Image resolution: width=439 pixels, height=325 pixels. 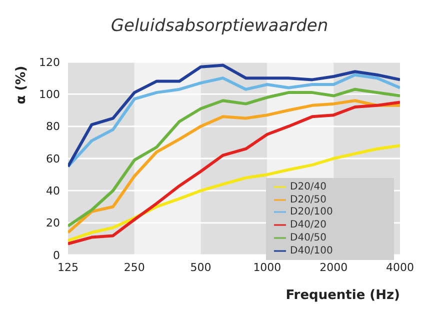 I want to click on x-tick-label: 500, so click(x=201, y=267).